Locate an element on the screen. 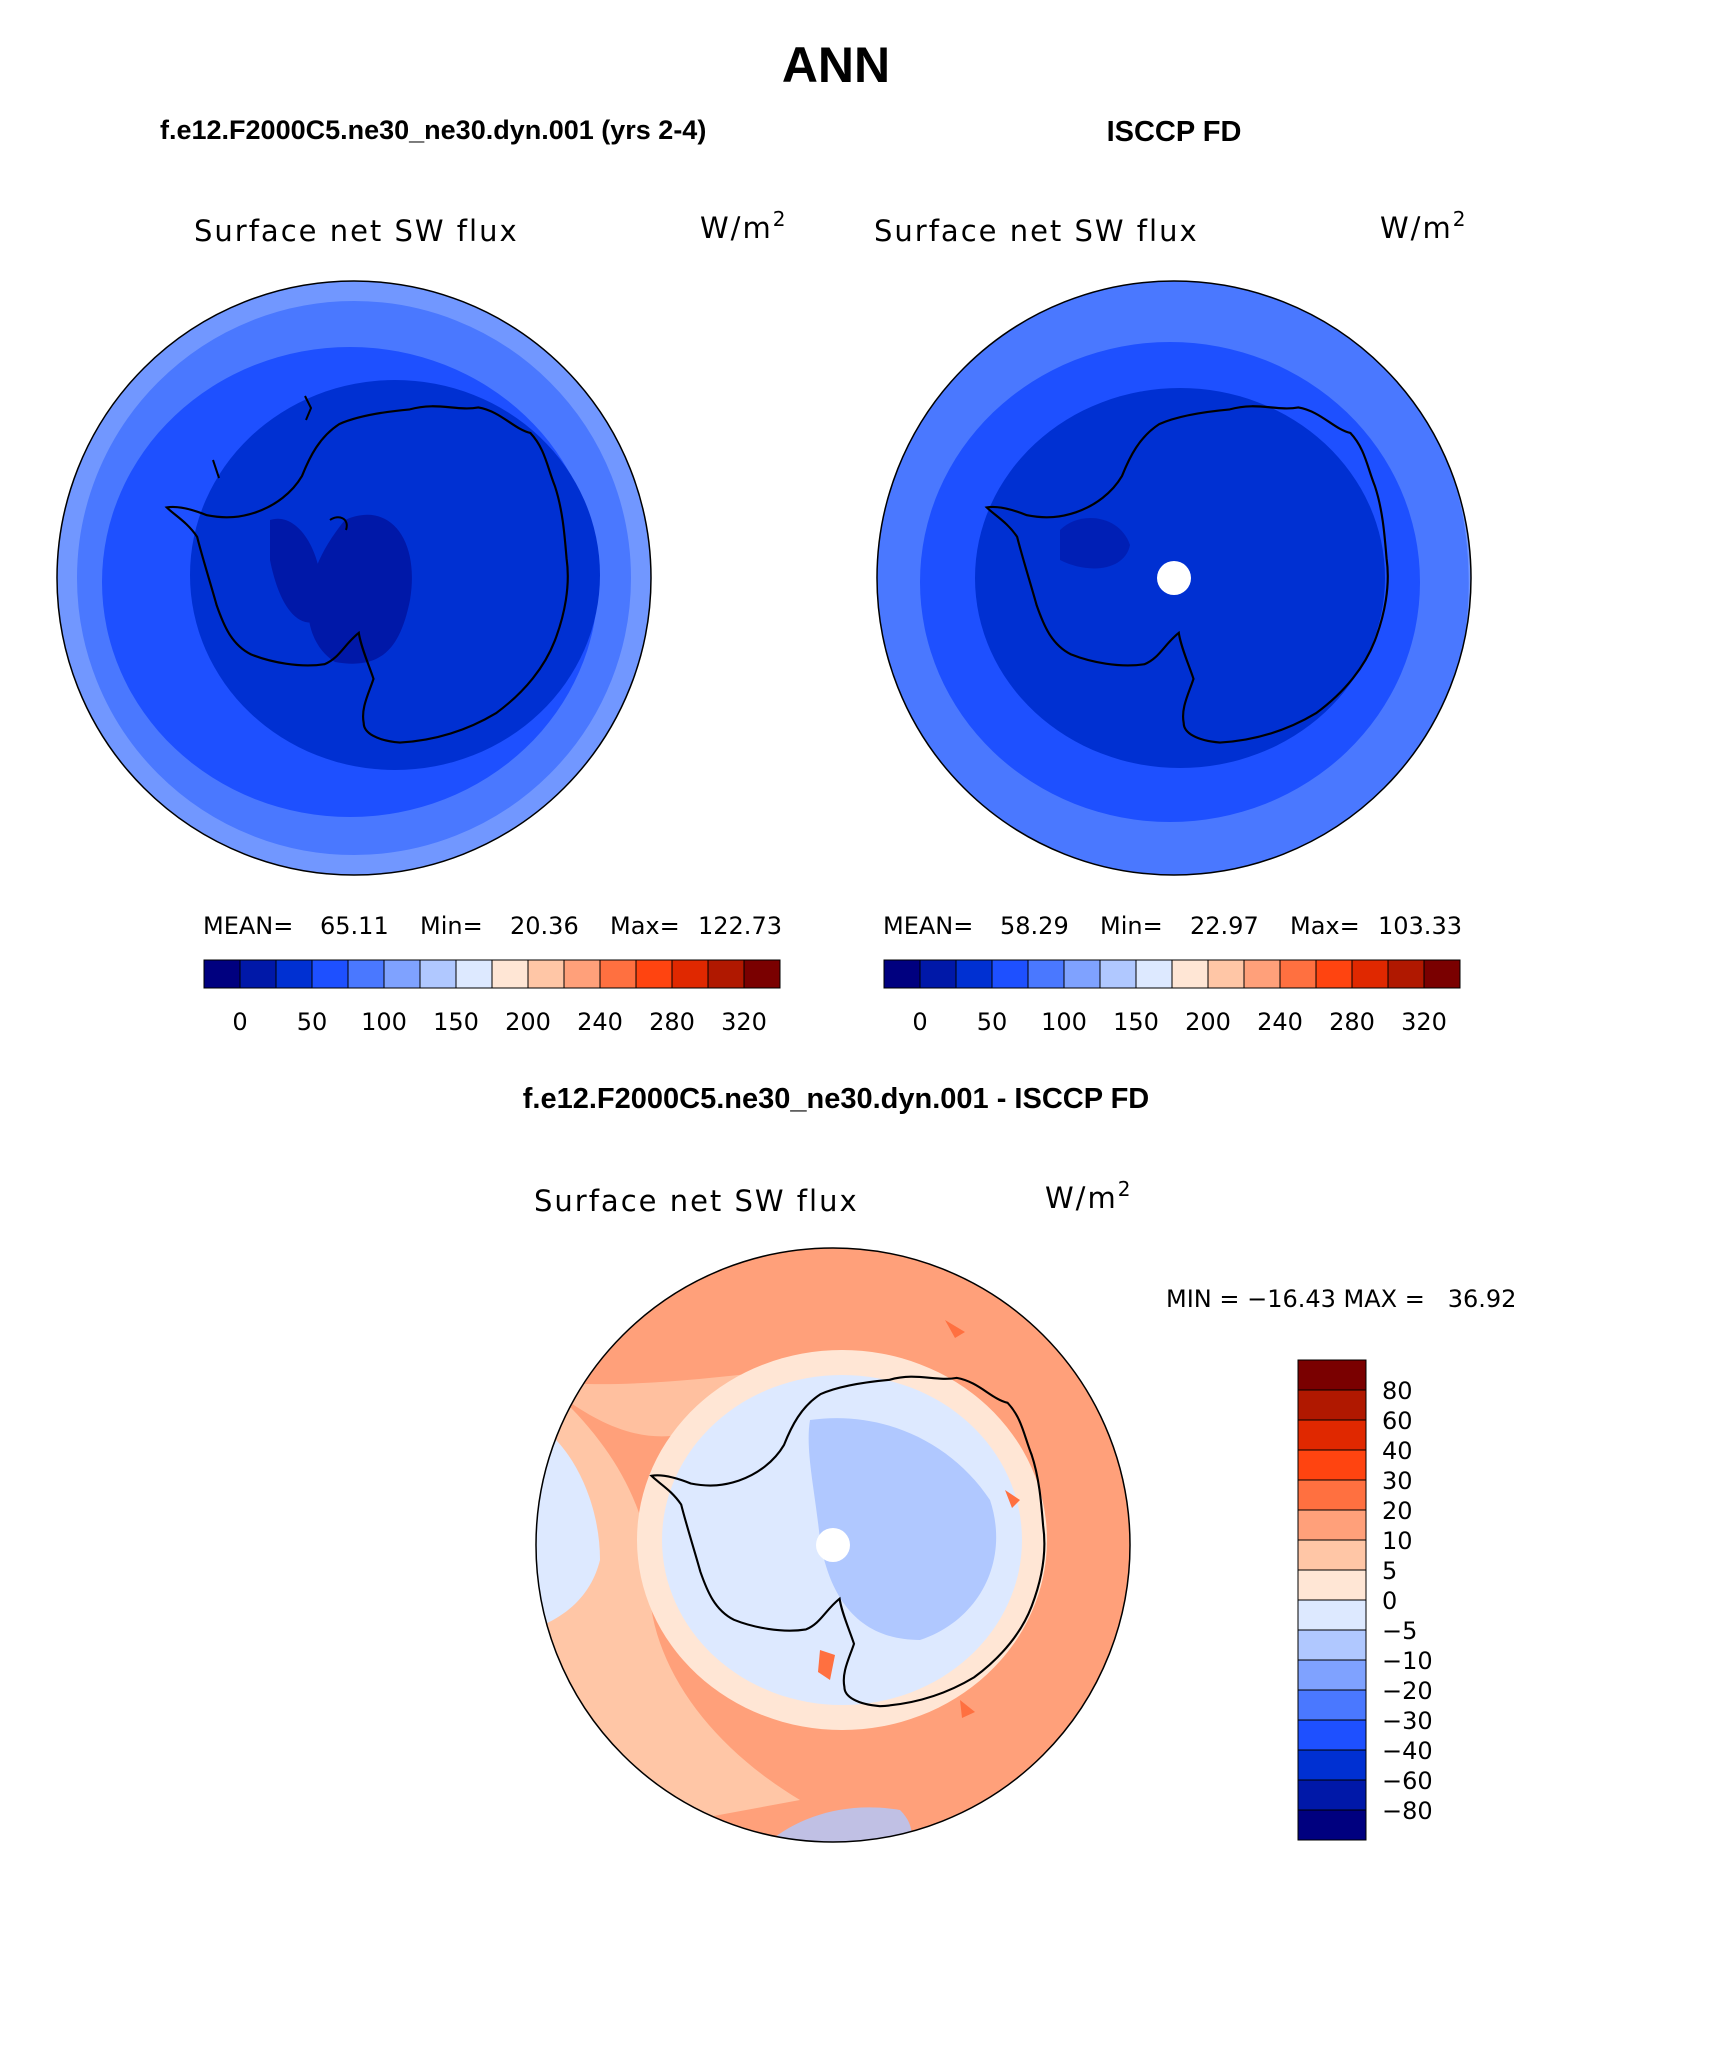  model-mean-label: MEAN= is located at coordinates (248, 926).